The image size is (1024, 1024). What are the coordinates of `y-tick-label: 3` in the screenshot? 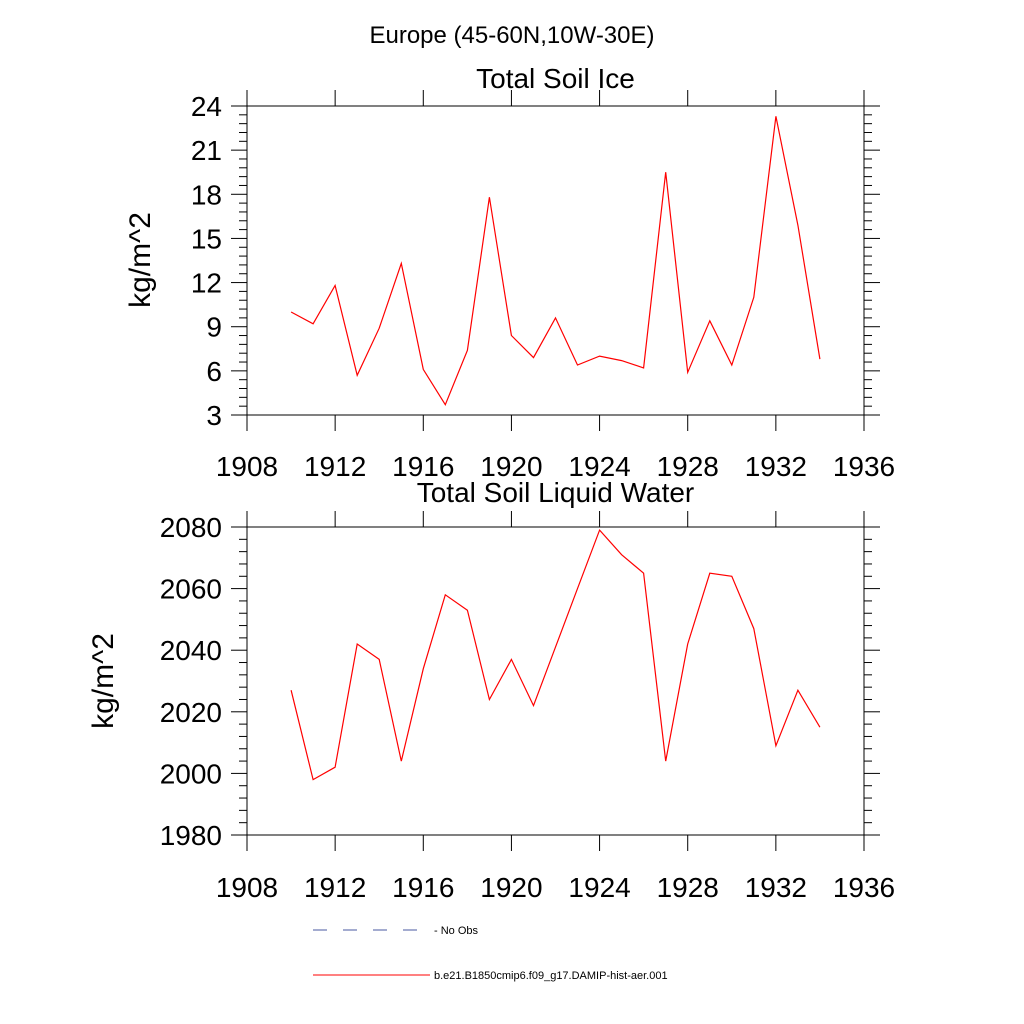 It's located at (214, 415).